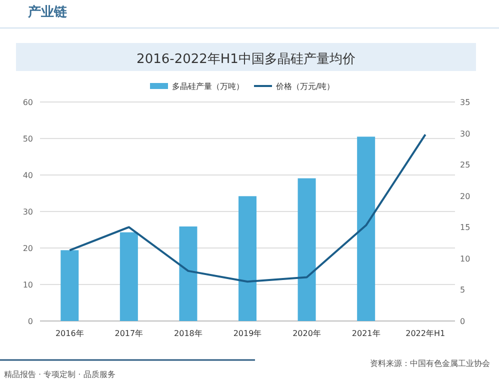 Image resolution: width=499 pixels, height=382 pixels. Describe the element at coordinates (47, 12) in the screenshot. I see `text: 产业链` at that location.